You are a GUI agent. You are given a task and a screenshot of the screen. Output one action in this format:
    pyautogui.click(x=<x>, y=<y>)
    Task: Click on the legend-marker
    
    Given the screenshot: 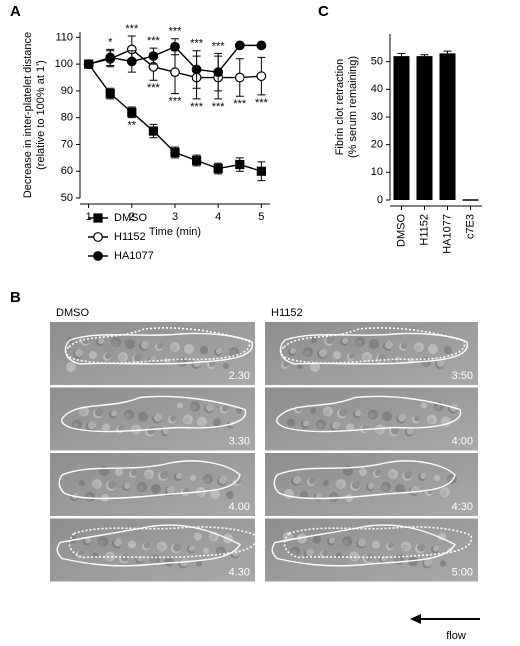 What is the action you would take?
    pyautogui.click(x=98, y=237)
    